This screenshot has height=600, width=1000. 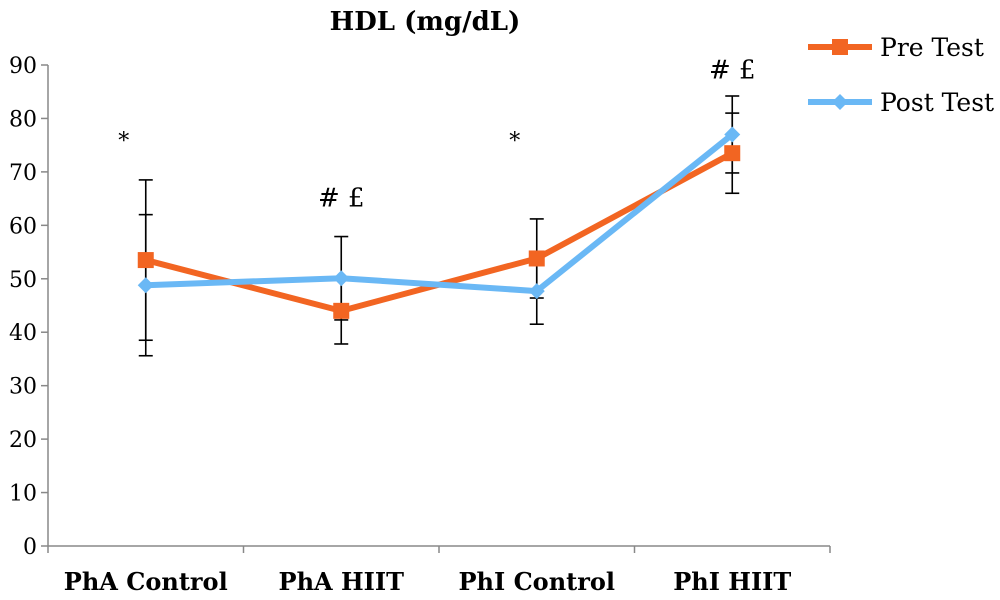 What do you see at coordinates (23, 494) in the screenshot?
I see `y-tick-label: 10` at bounding box center [23, 494].